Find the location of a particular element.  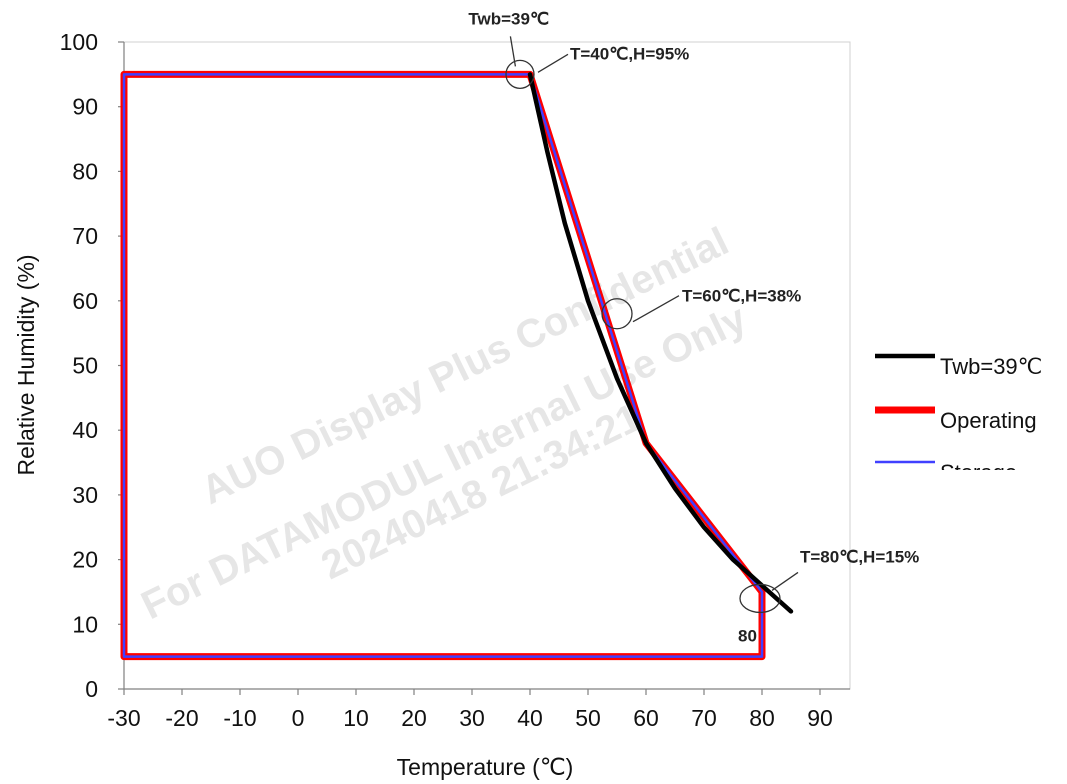

legend-label: Twb=39℃ is located at coordinates (991, 366).